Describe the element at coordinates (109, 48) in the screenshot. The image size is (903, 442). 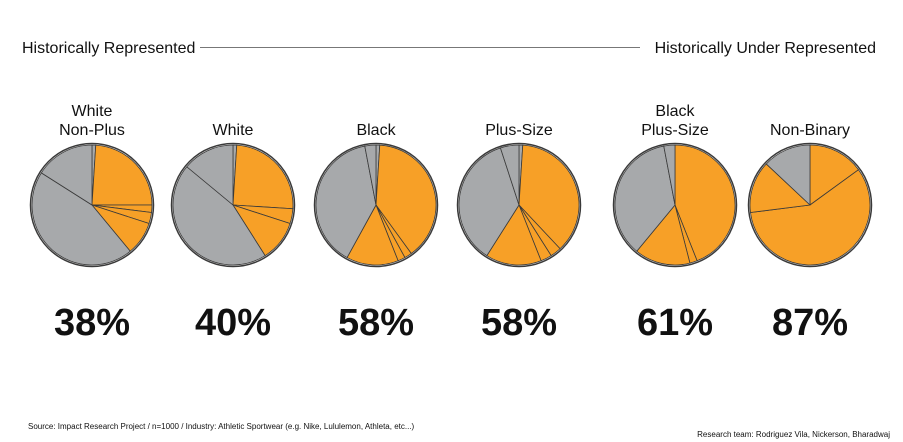
I see `historically-represented-label: Historically Represented` at that location.